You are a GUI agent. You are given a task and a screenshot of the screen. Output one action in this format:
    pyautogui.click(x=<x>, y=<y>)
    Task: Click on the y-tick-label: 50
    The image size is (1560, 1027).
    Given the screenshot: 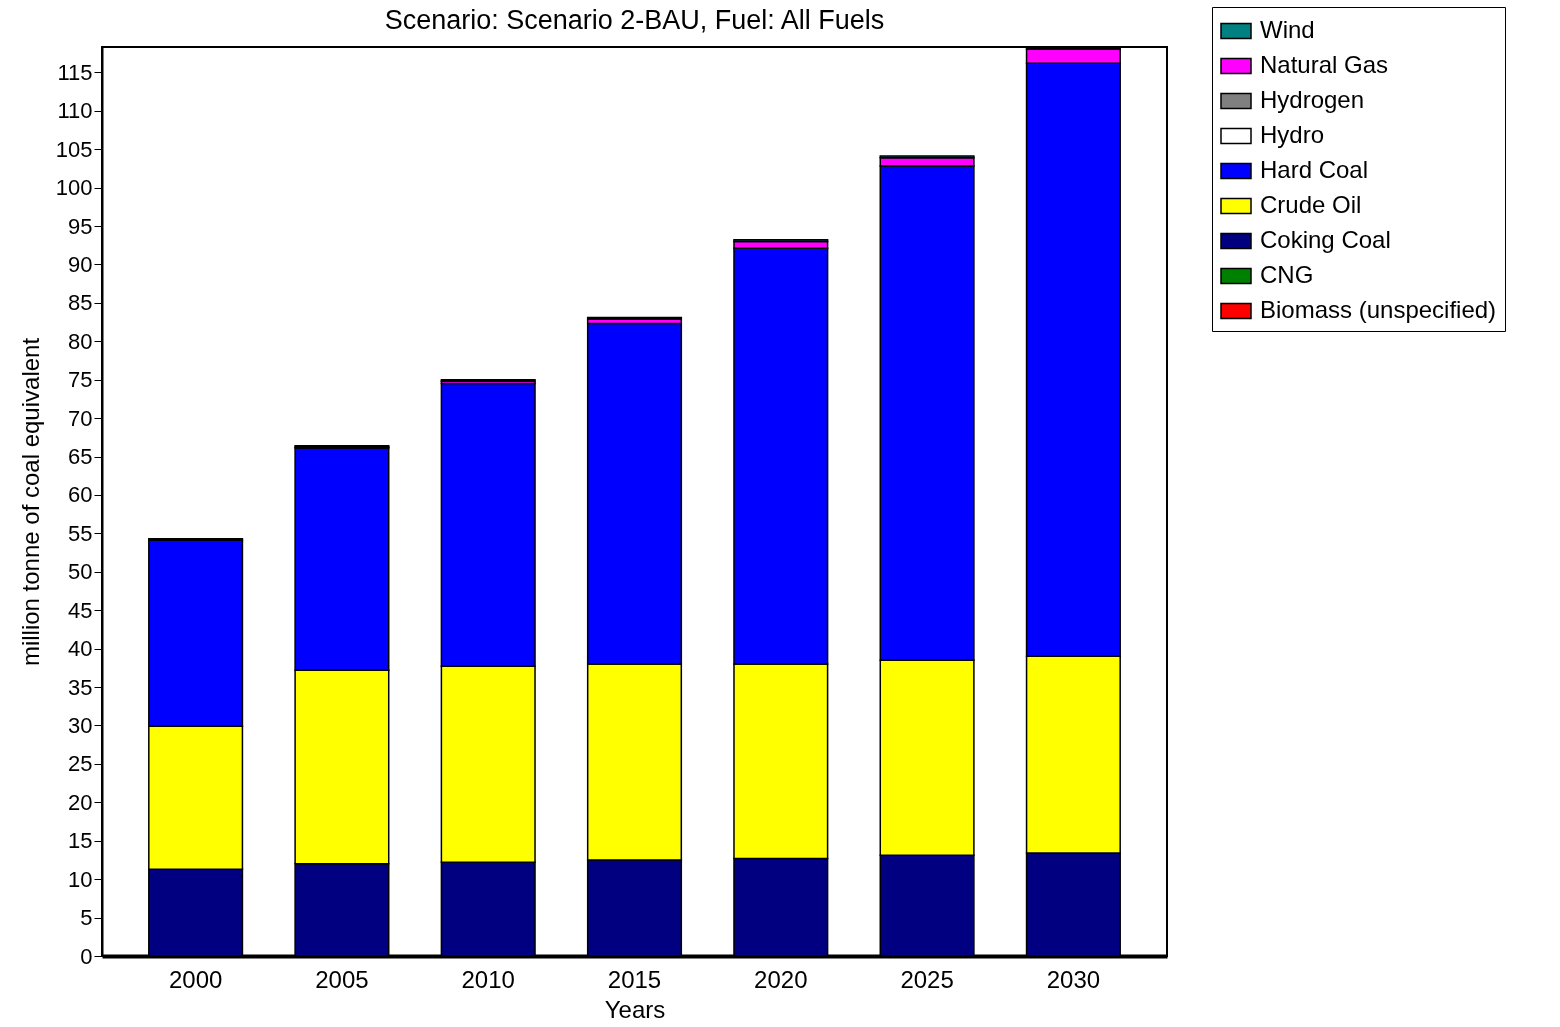 What is the action you would take?
    pyautogui.click(x=80, y=572)
    